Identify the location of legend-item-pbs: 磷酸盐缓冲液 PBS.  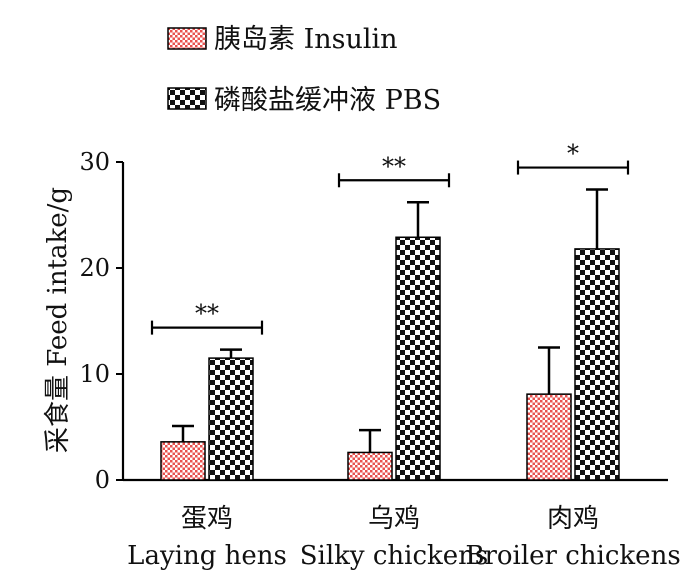
(304, 100).